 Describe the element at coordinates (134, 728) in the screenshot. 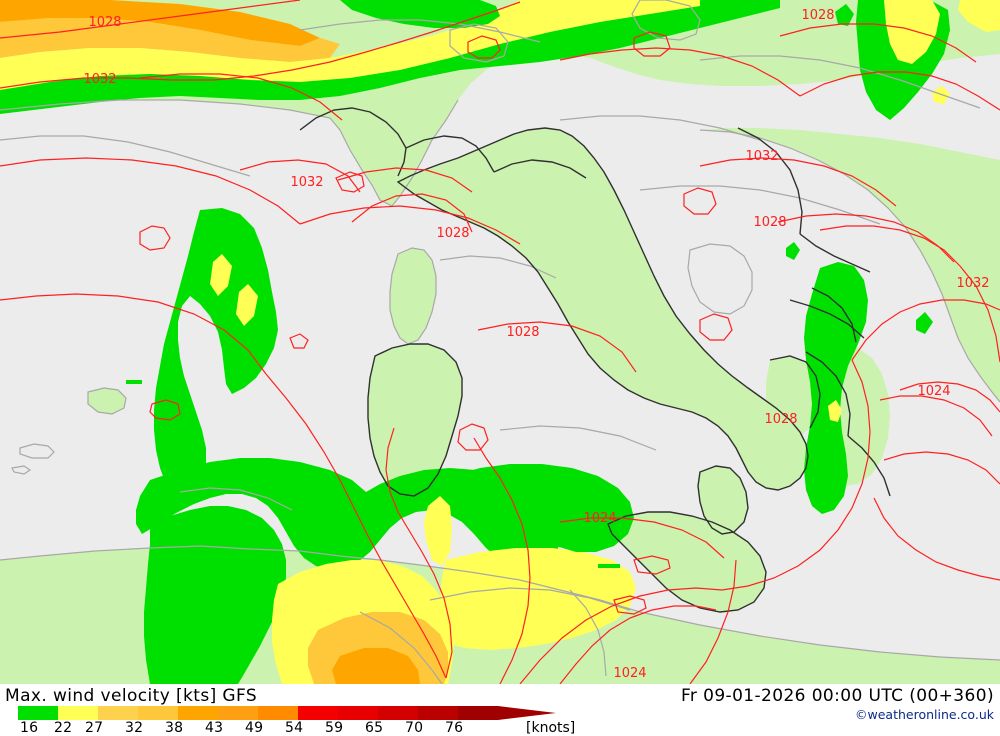

I see `legend-tick-32: 32` at that location.